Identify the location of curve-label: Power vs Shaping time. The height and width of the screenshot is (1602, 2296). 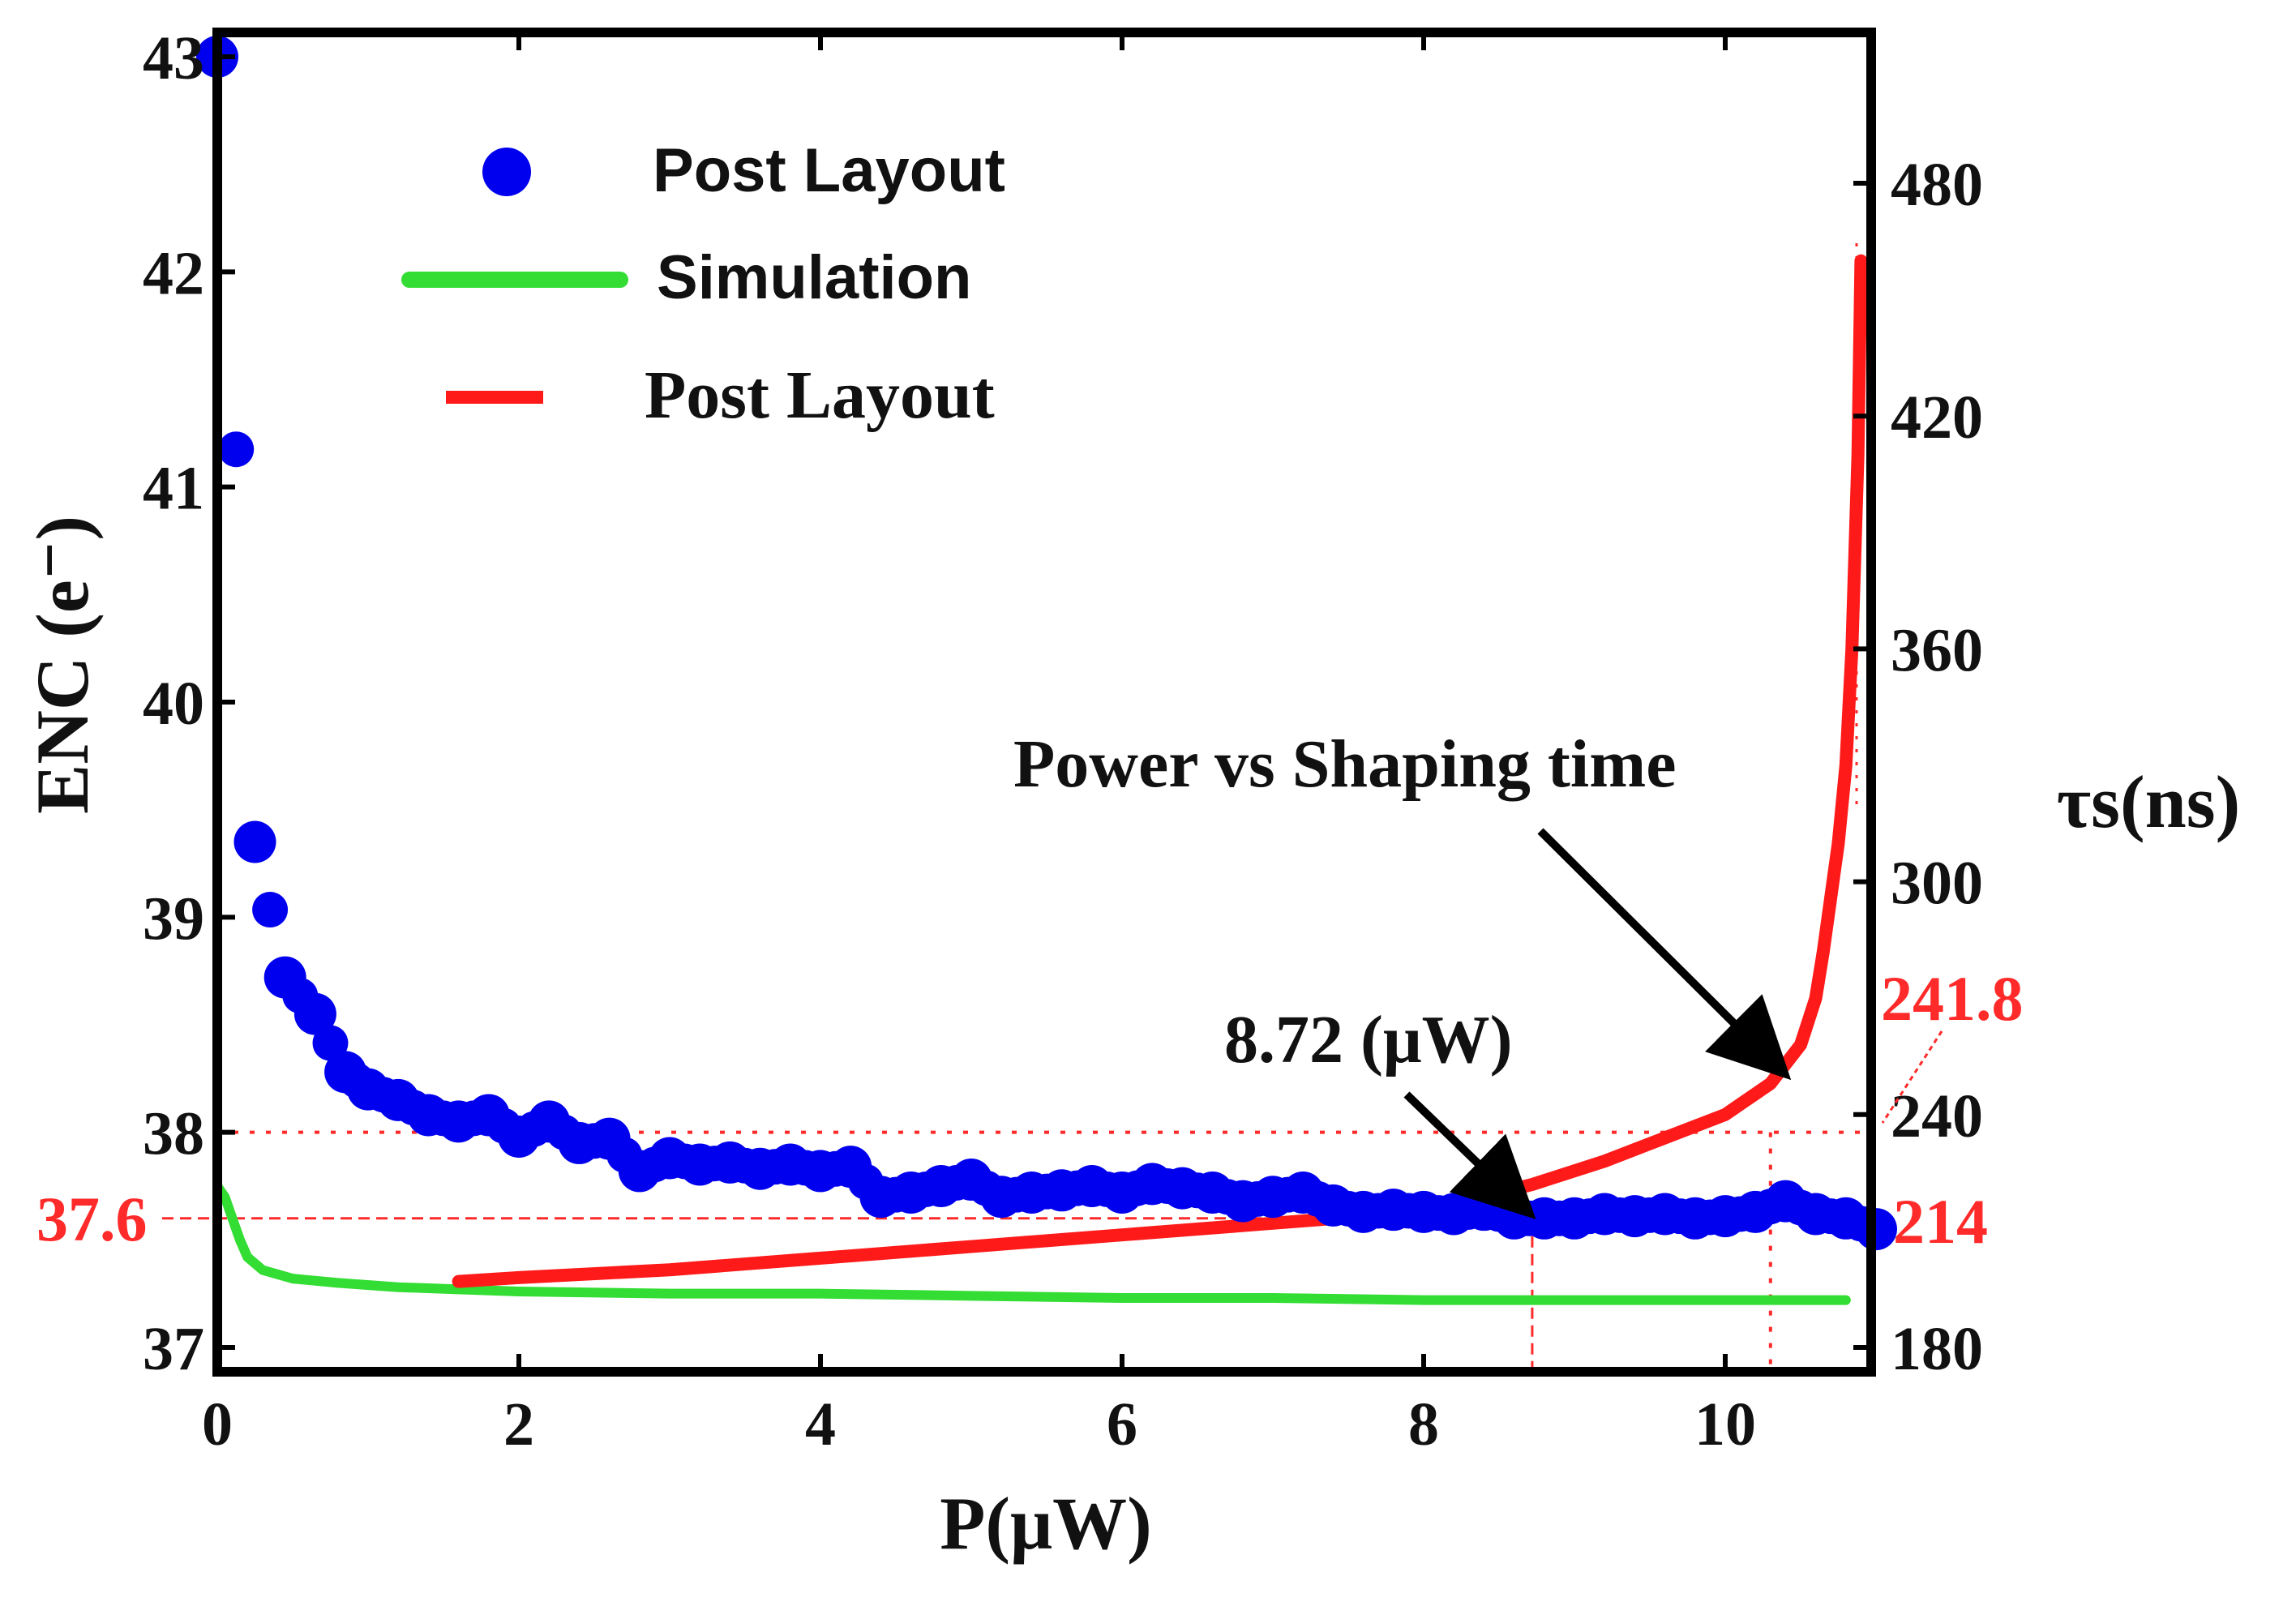
(1345, 764).